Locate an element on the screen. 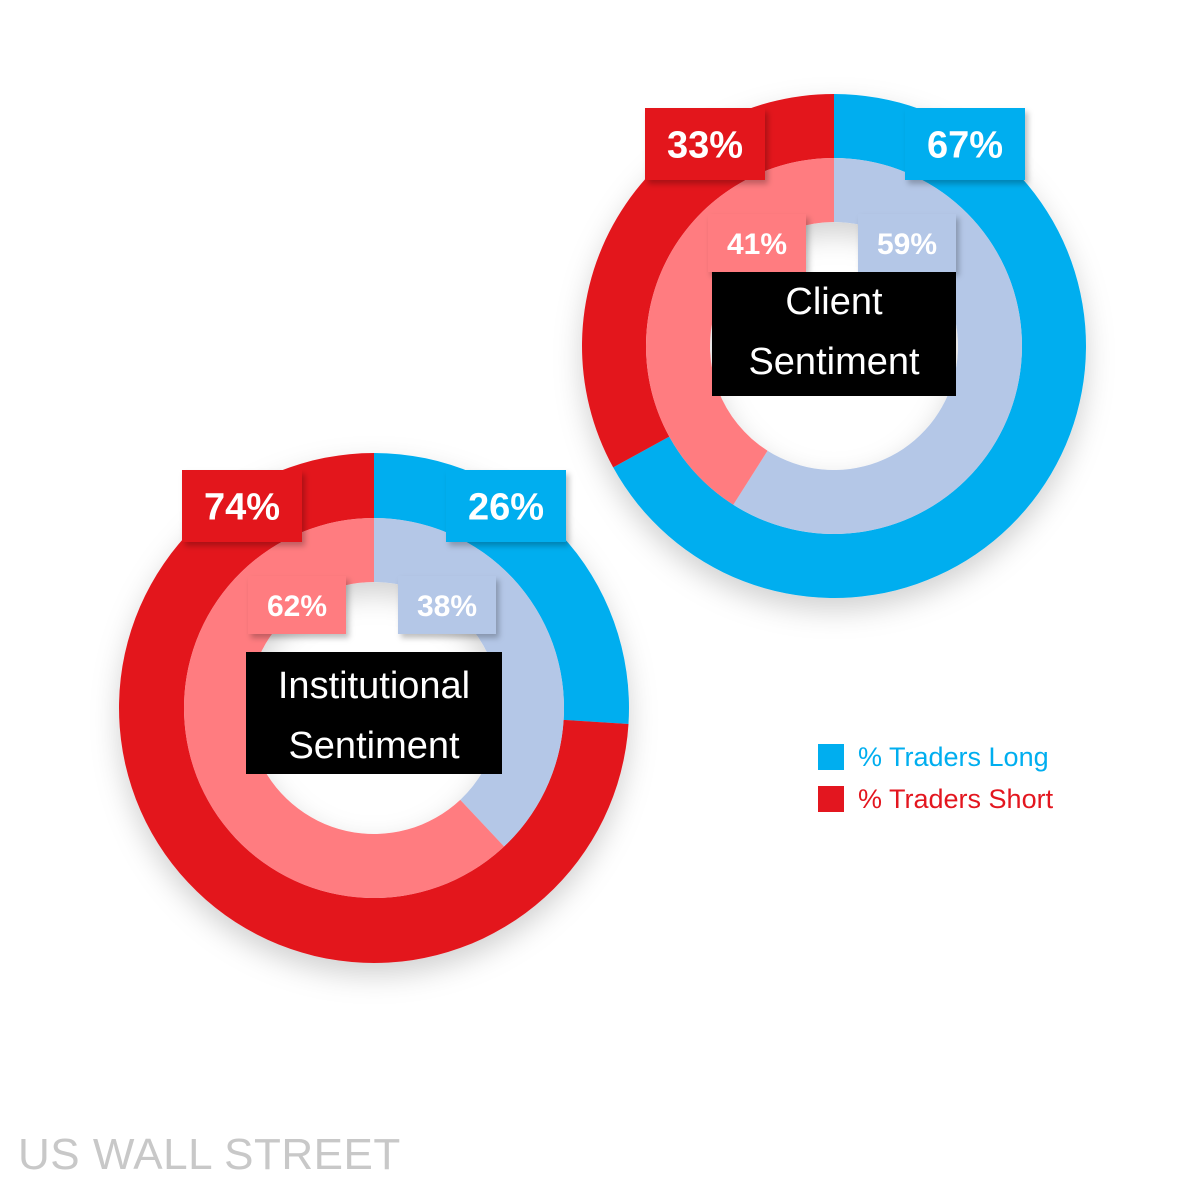  outer-long-label: 67% is located at coordinates (965, 146).